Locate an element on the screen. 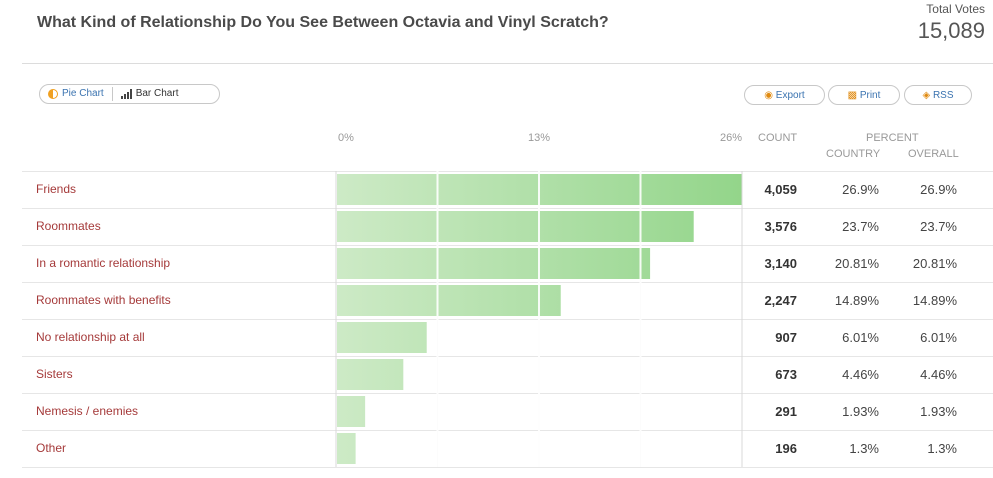  option-label: Other is located at coordinates (51, 448).